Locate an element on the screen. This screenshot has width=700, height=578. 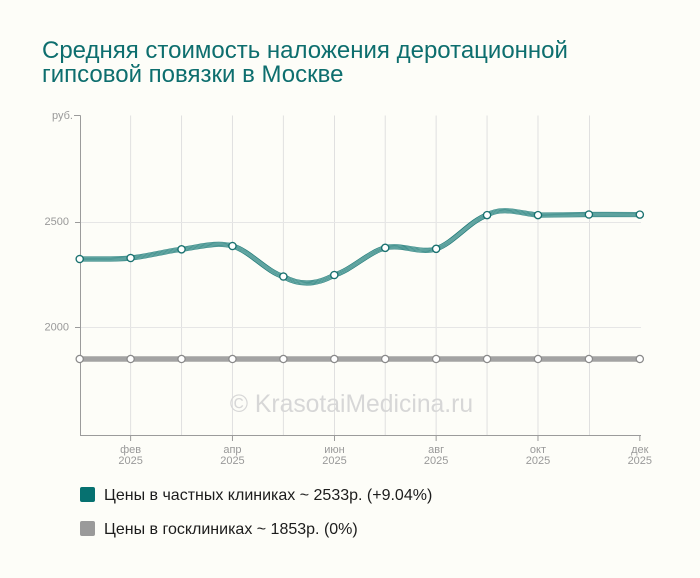
svg-text: дек is located at coordinates (640, 450).